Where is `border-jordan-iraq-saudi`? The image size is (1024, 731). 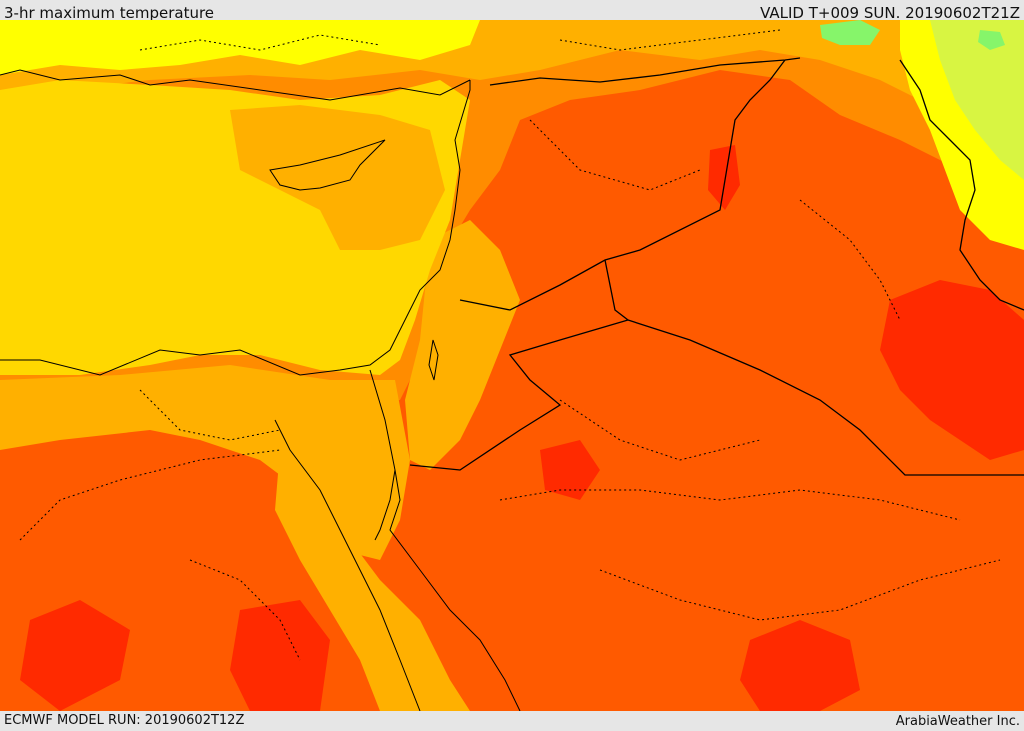
border-jordan-iraq-saudi is located at coordinates (519, 365).